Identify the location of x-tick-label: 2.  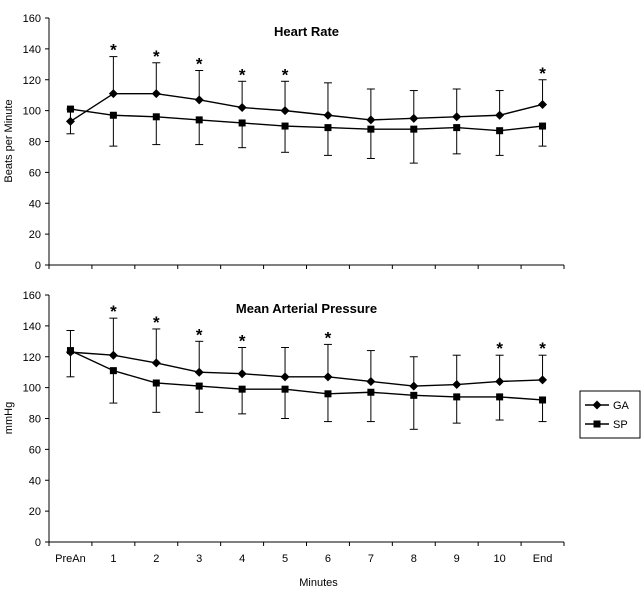
(156, 559).